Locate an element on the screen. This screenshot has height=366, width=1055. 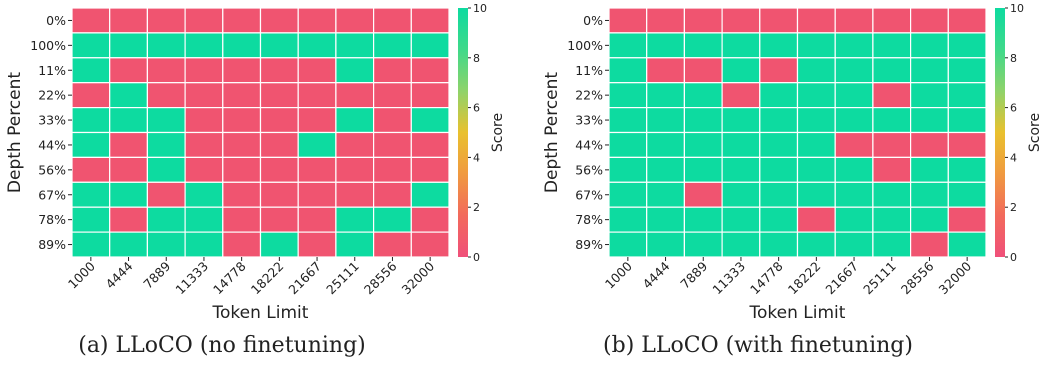
x-tick-label: 7889 is located at coordinates (156, 274).